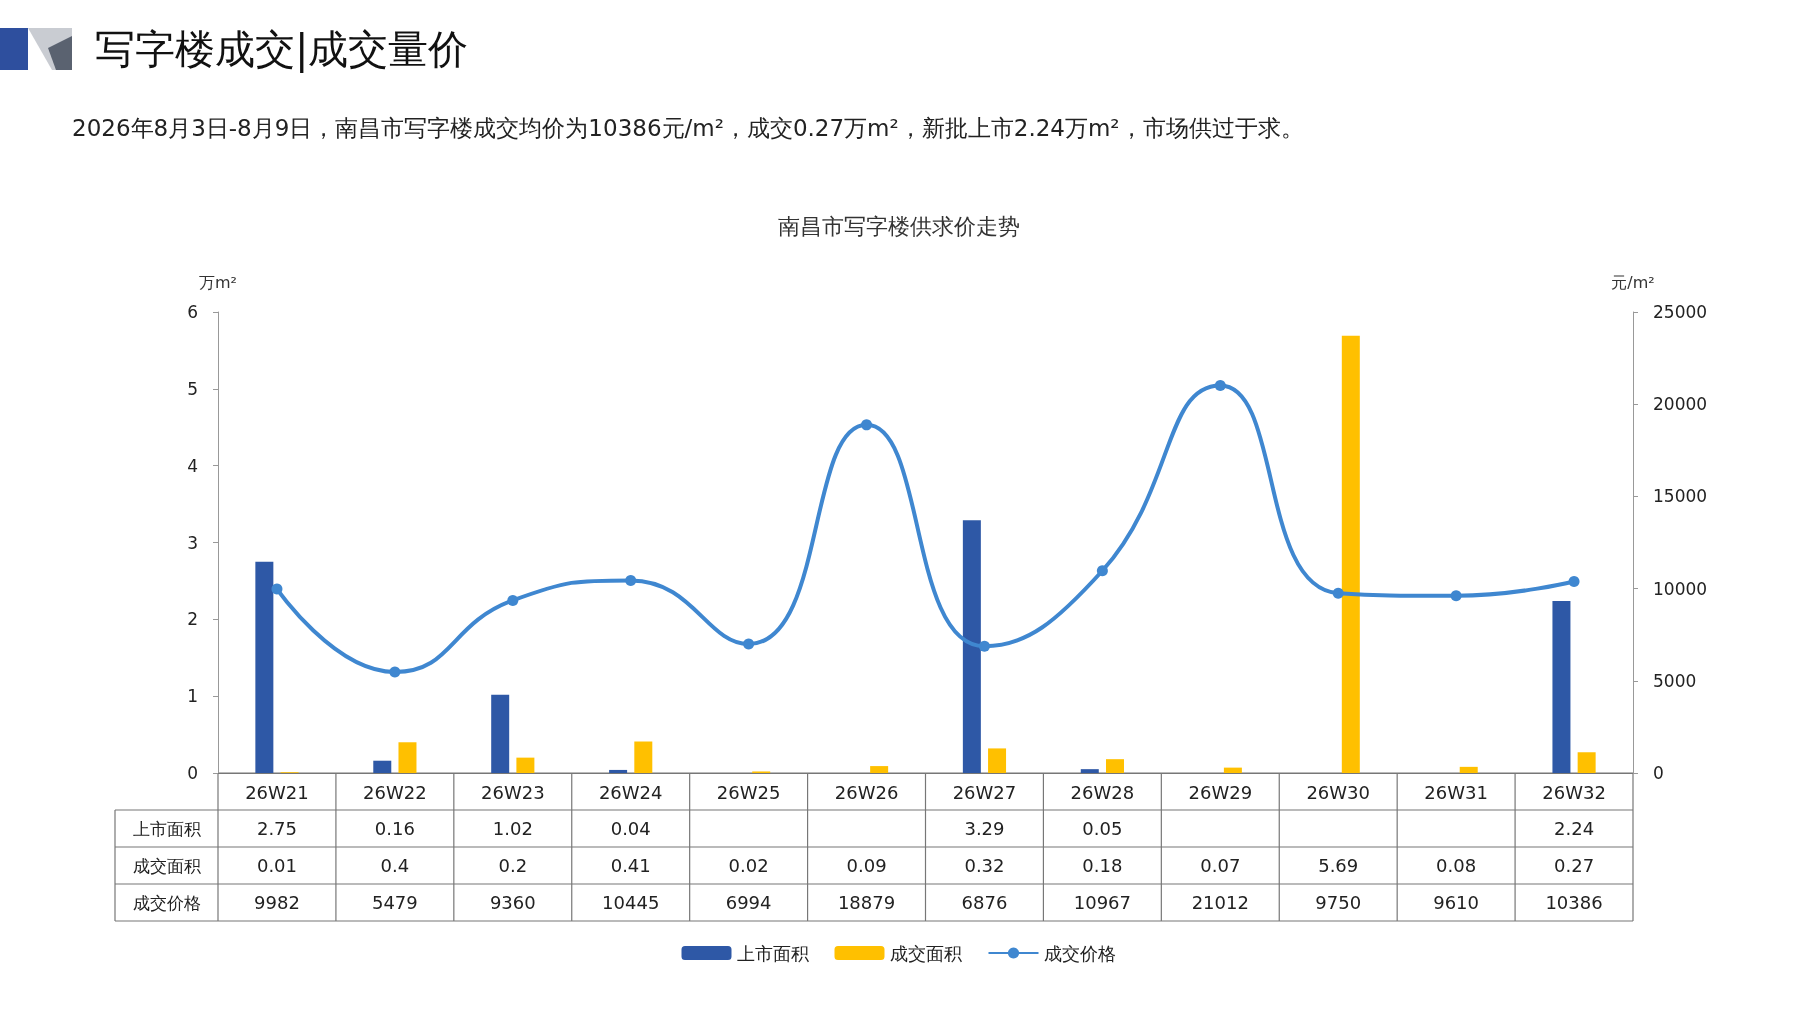  I want to click on y-tick-label: 6, so click(192, 312).